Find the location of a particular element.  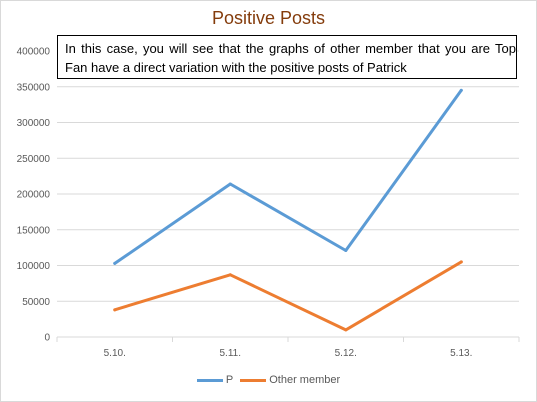

legend-item-other-member: Other member is located at coordinates (290, 380).